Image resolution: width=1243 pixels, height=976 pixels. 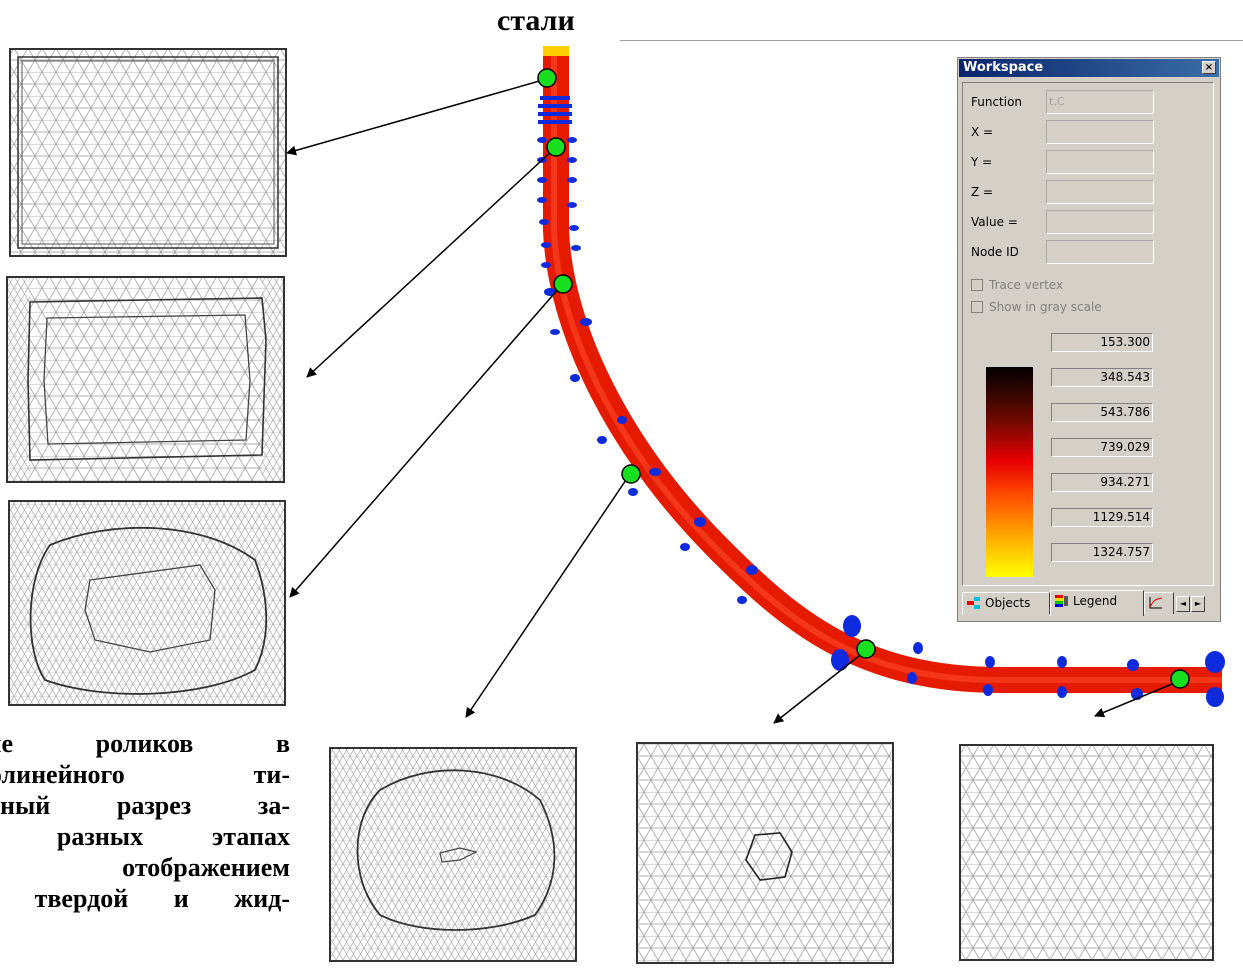 What do you see at coordinates (1198, 604) in the screenshot?
I see `tab-scroll-right-button: ►` at bounding box center [1198, 604].